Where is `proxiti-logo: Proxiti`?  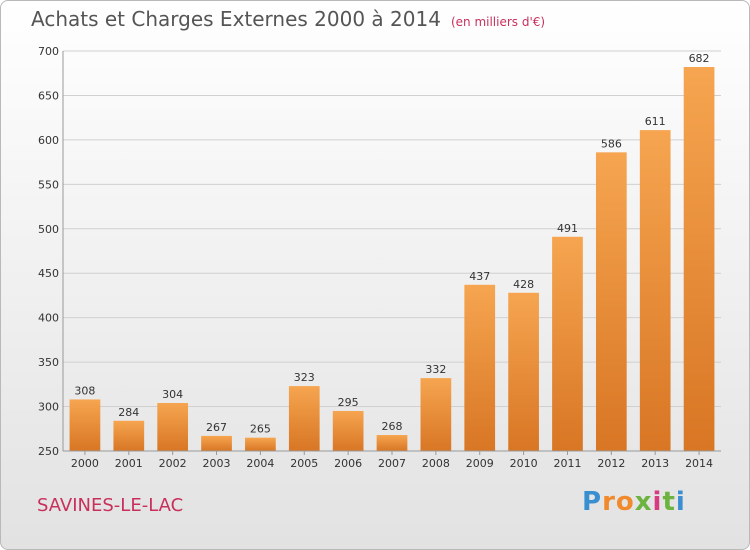 proxiti-logo: Proxiti is located at coordinates (634, 502).